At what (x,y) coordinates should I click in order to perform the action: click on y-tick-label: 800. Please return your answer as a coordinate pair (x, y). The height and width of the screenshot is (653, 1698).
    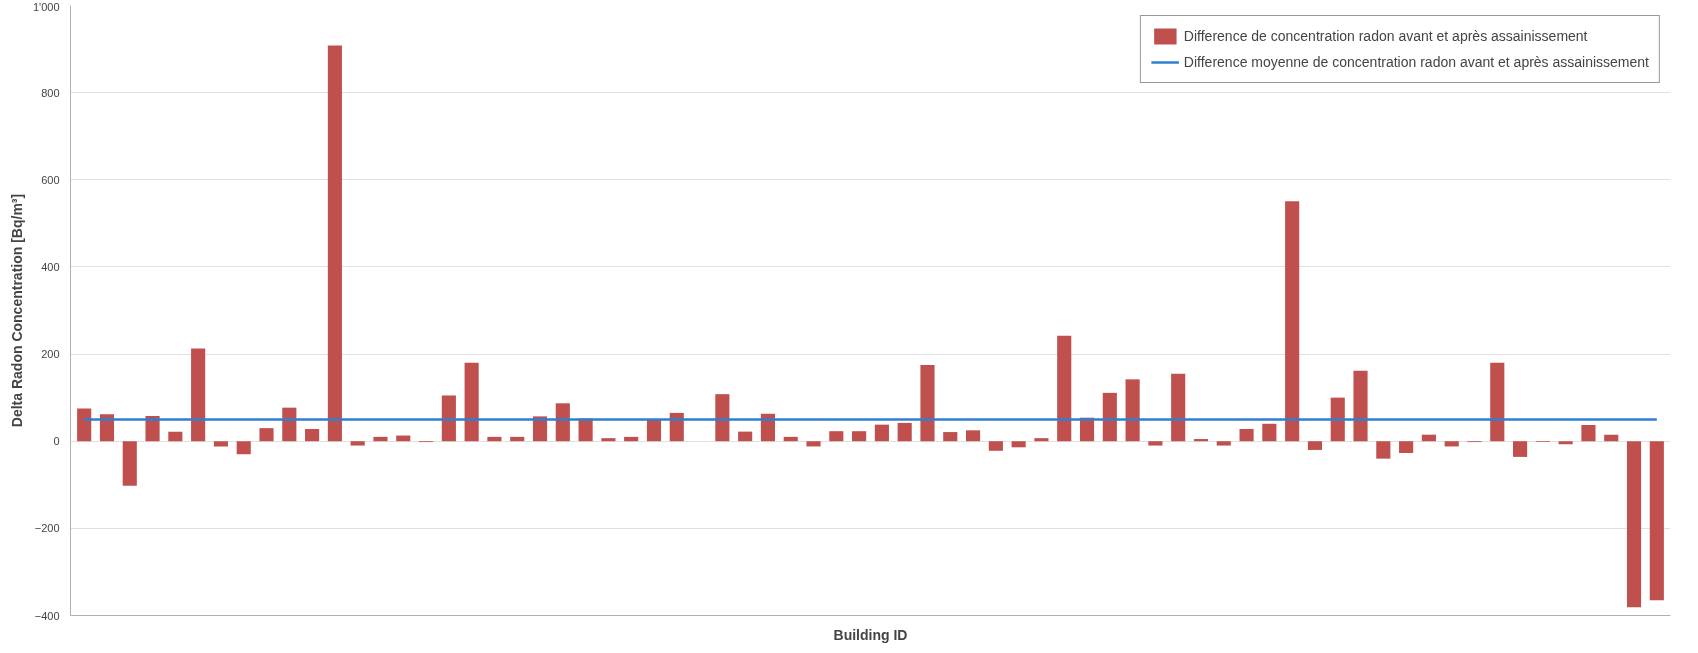
    Looking at the image, I should click on (50, 92).